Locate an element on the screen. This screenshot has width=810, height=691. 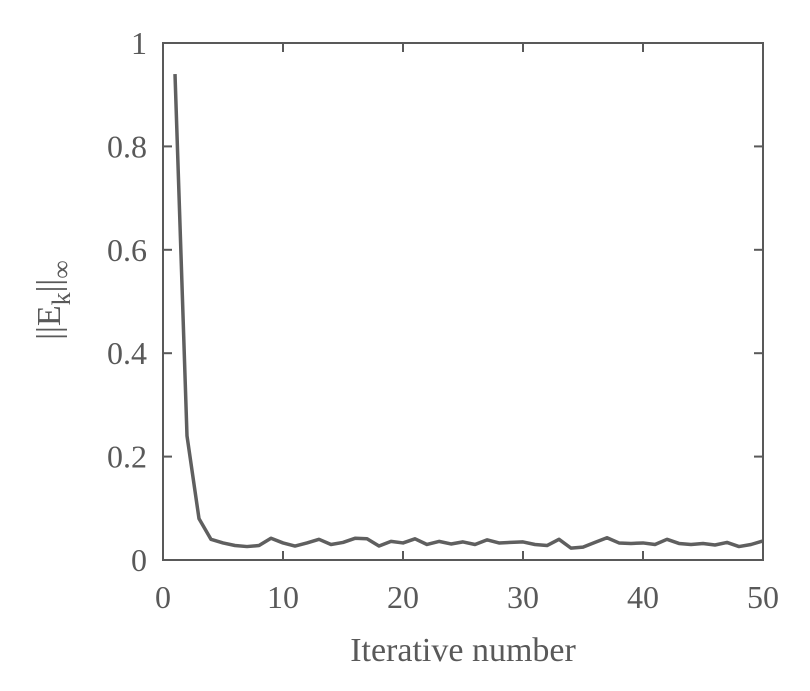
y-tick-label: 0 is located at coordinates (139, 560).